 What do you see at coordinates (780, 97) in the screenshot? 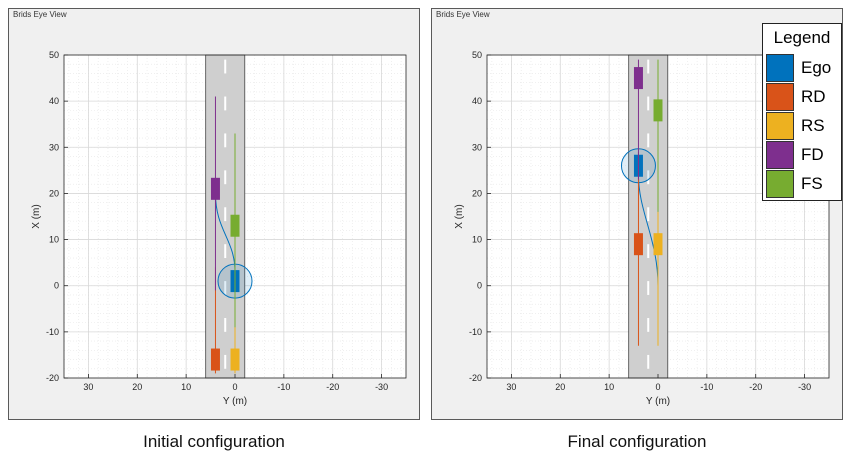
I see `rd-swatch` at bounding box center [780, 97].